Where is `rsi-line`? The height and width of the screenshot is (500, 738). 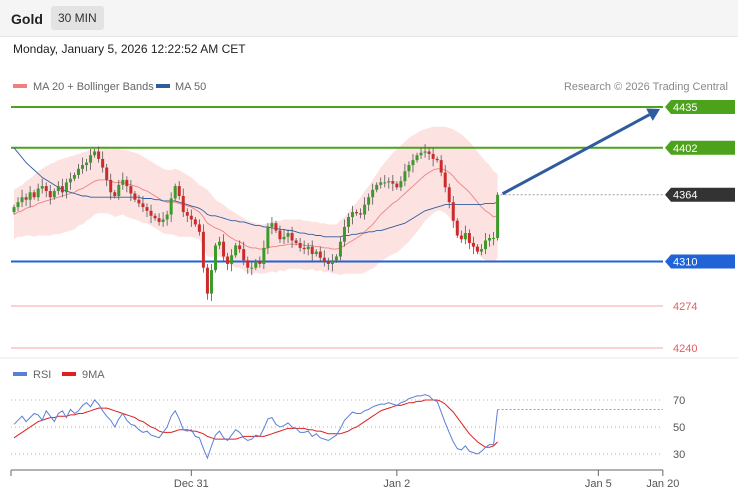
rsi-line is located at coordinates (256, 427).